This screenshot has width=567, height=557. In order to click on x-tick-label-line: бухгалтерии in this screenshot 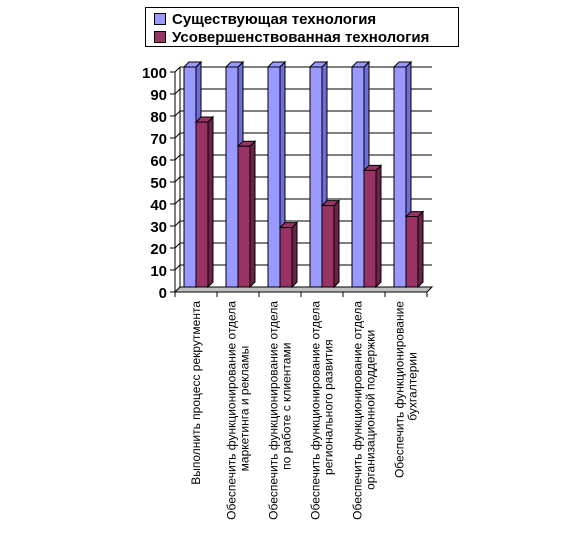, I will do `click(413, 386)`.